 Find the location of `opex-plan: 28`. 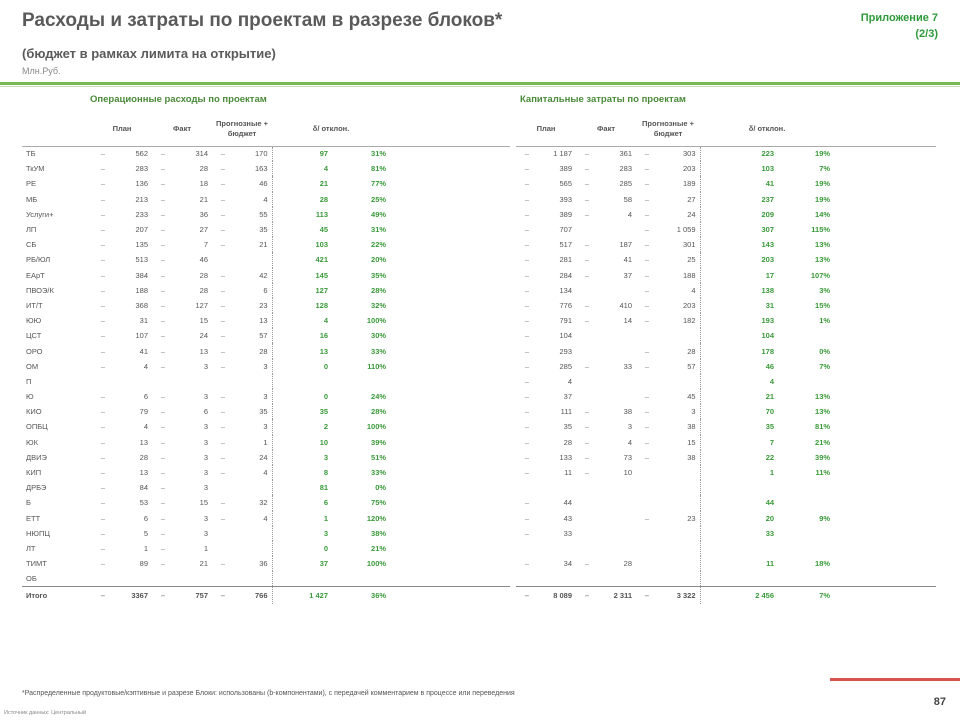

opex-plan: 28 is located at coordinates (144, 457).